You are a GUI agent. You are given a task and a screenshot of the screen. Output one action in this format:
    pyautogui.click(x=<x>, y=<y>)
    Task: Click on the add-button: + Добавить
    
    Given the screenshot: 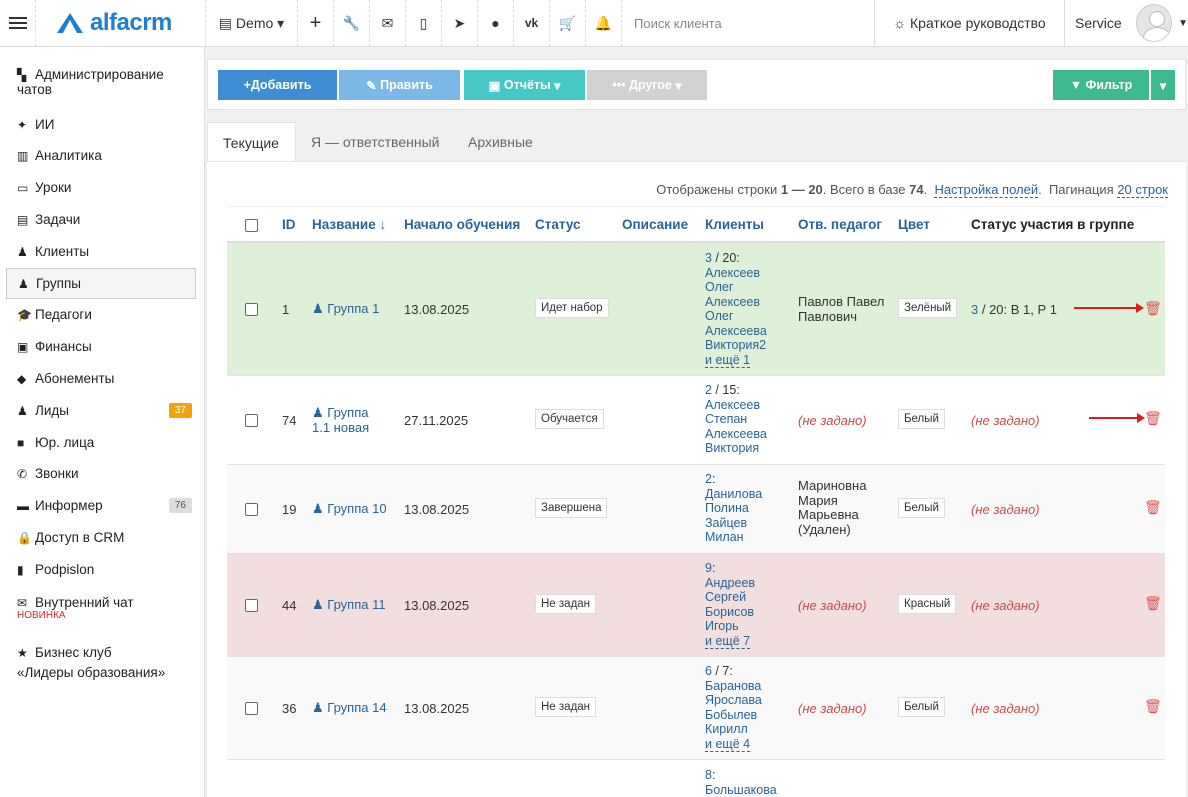 What is the action you would take?
    pyautogui.click(x=277, y=85)
    